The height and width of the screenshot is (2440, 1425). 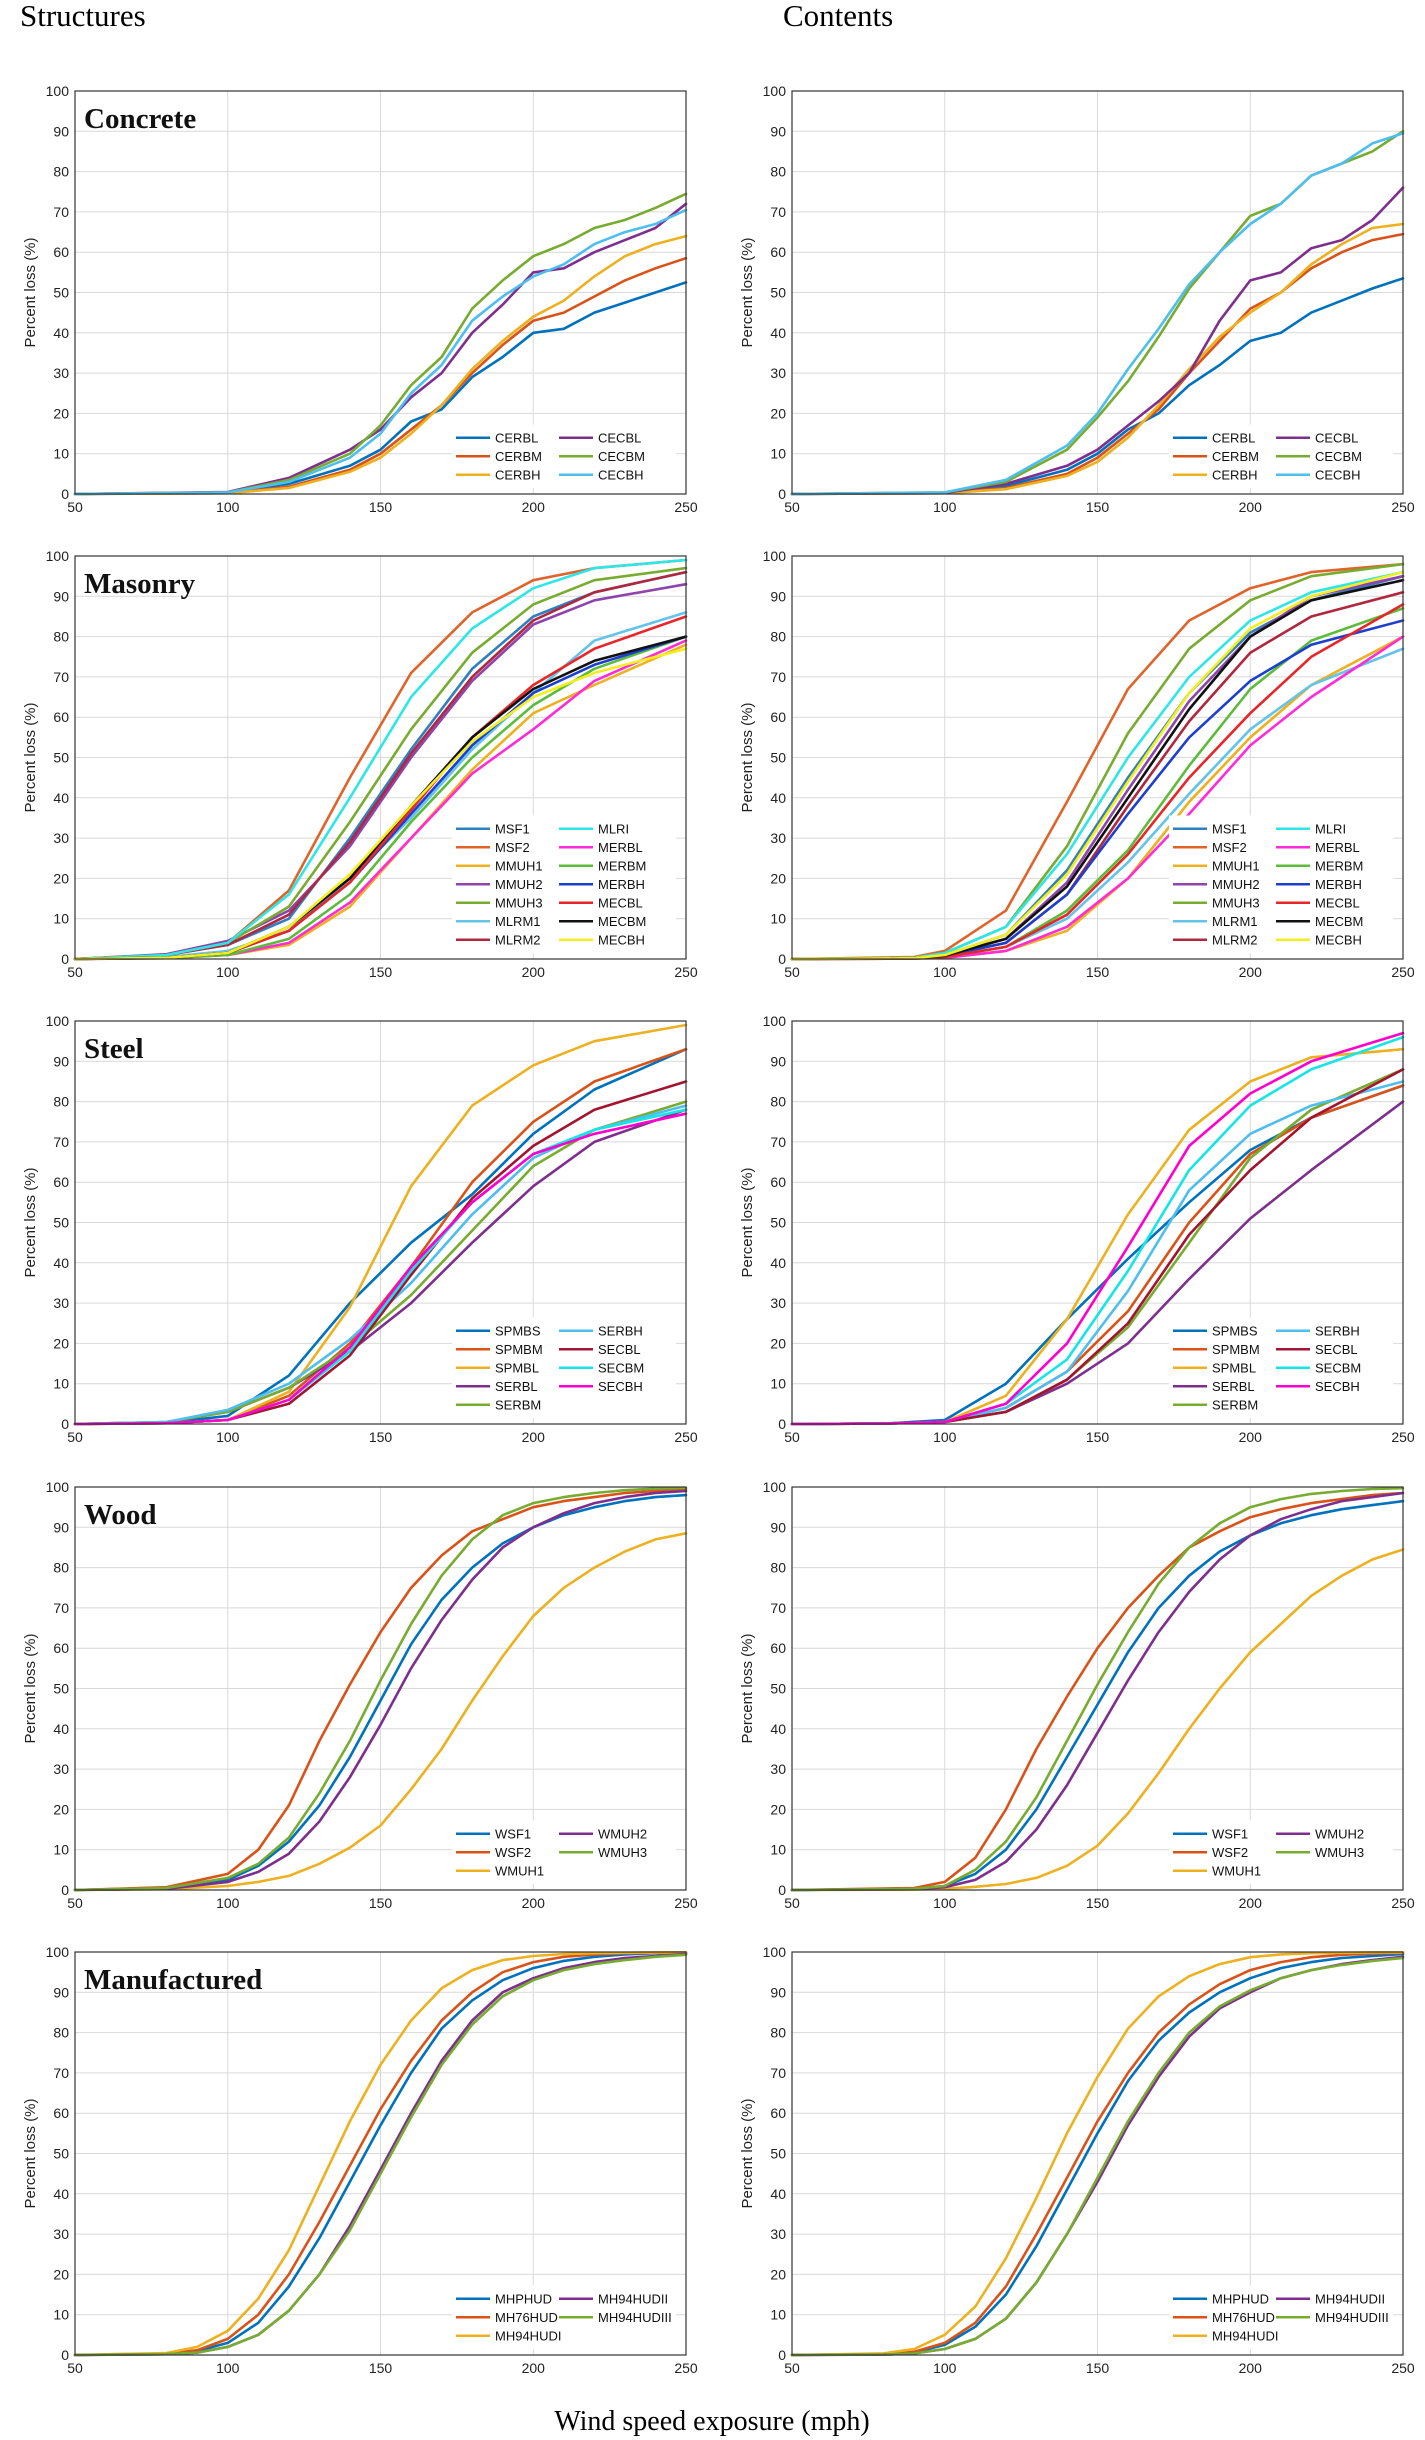 I want to click on legend-entry: MSF1, so click(x=512, y=828).